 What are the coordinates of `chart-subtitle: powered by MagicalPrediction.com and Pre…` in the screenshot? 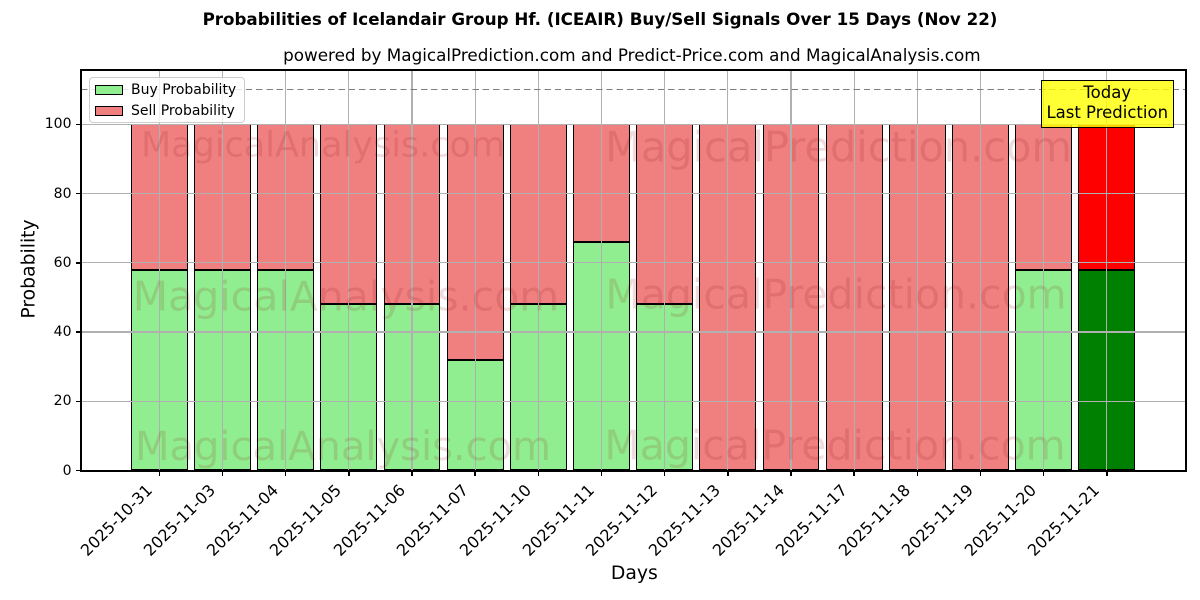 It's located at (632, 55).